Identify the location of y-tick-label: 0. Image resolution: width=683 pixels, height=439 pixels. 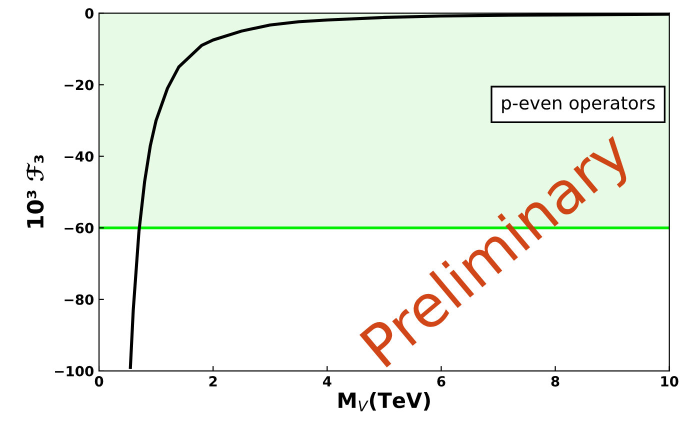
(89, 13).